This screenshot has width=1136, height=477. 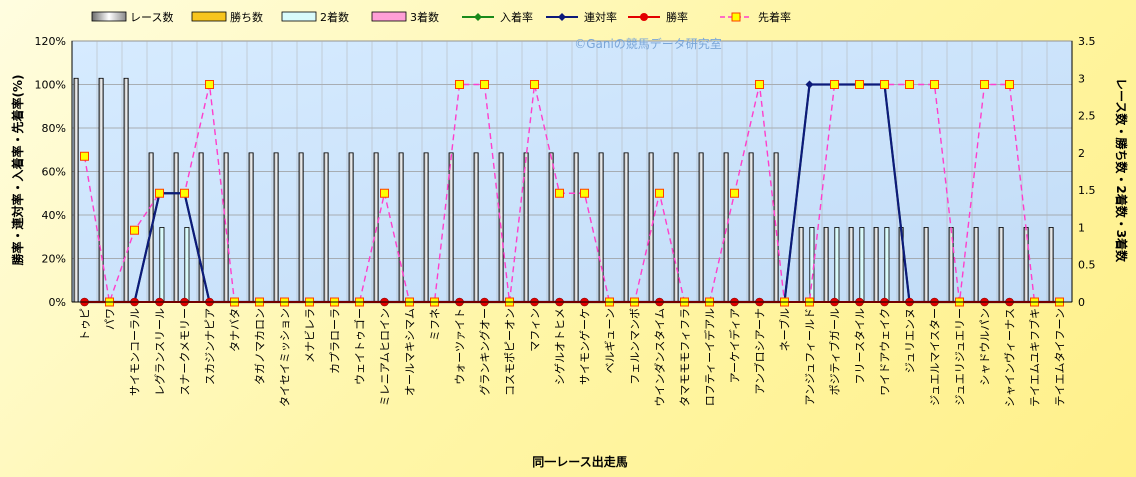 What do you see at coordinates (810, 357) in the screenshot?
I see `x-tick-label: アンジュフィールド` at bounding box center [810, 357].